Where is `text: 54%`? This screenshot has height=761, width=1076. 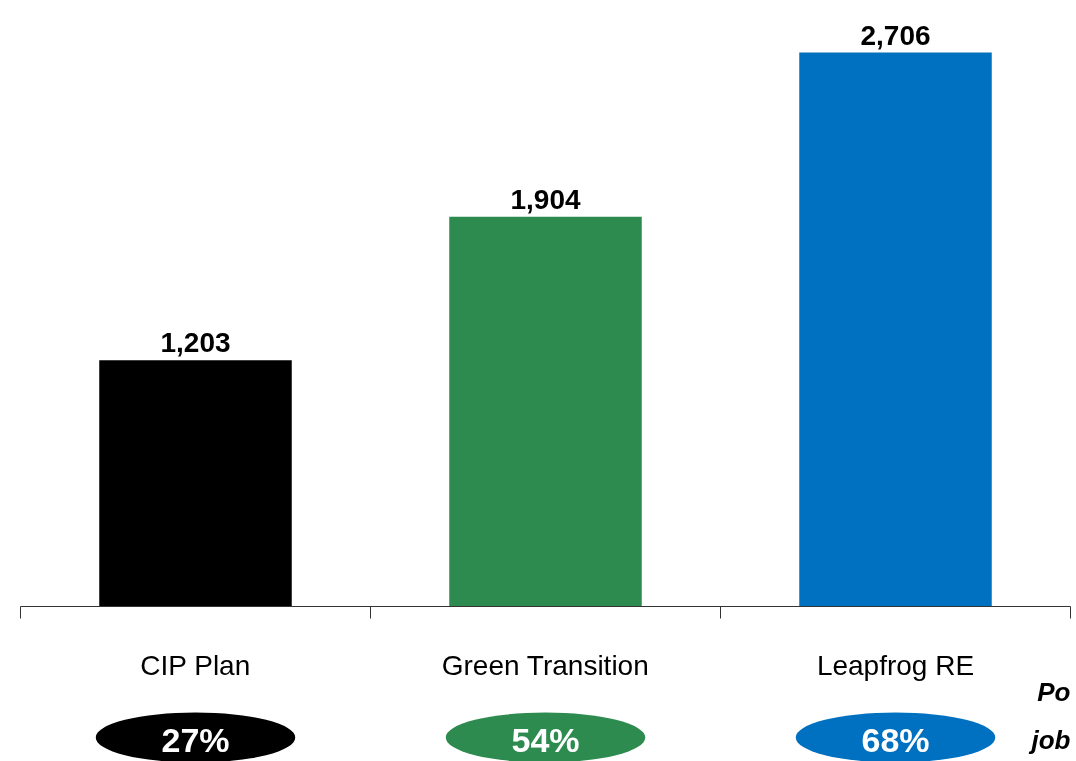
text: 54% is located at coordinates (545, 739).